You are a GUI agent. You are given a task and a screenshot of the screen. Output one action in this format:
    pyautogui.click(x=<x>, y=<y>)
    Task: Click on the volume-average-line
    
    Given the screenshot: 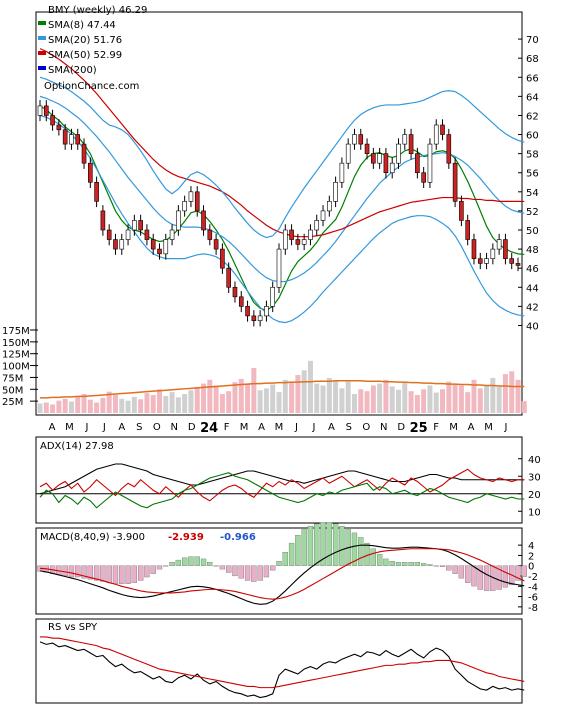 What is the action you would take?
    pyautogui.click(x=282, y=389)
    